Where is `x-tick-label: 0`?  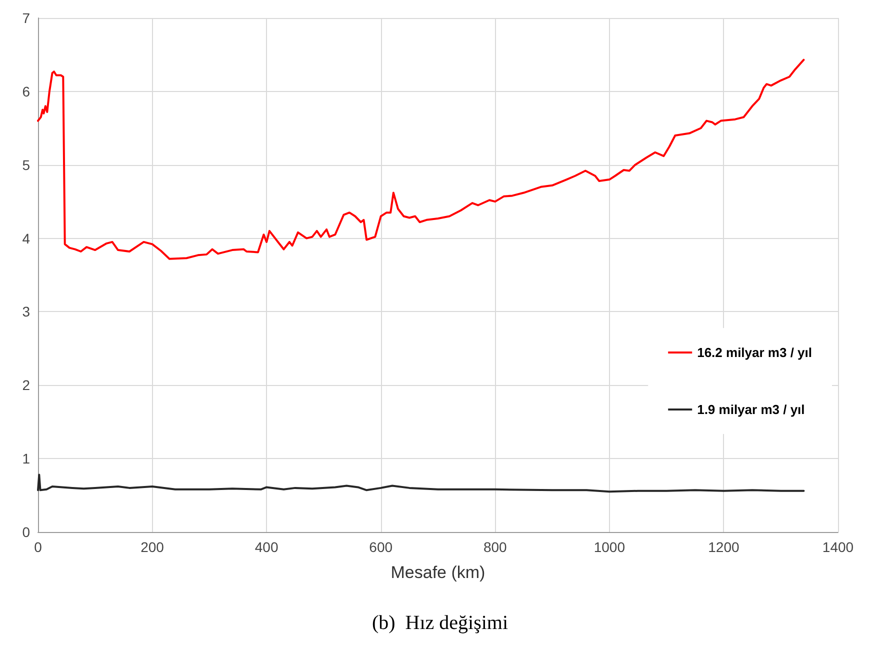 x-tick-label: 0 is located at coordinates (38, 547).